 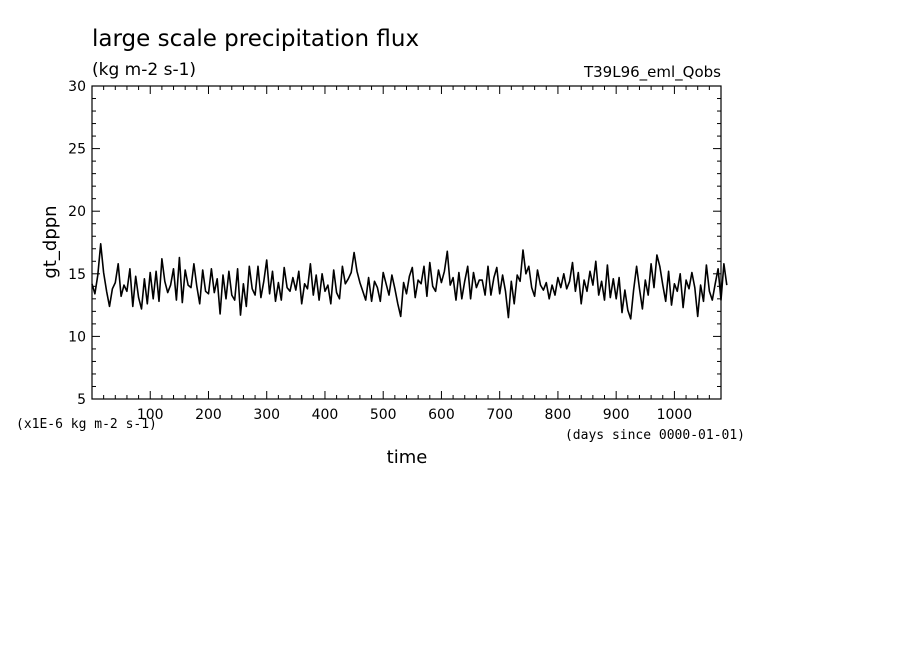 What do you see at coordinates (77, 87) in the screenshot?
I see `y-tick-label: 30` at bounding box center [77, 87].